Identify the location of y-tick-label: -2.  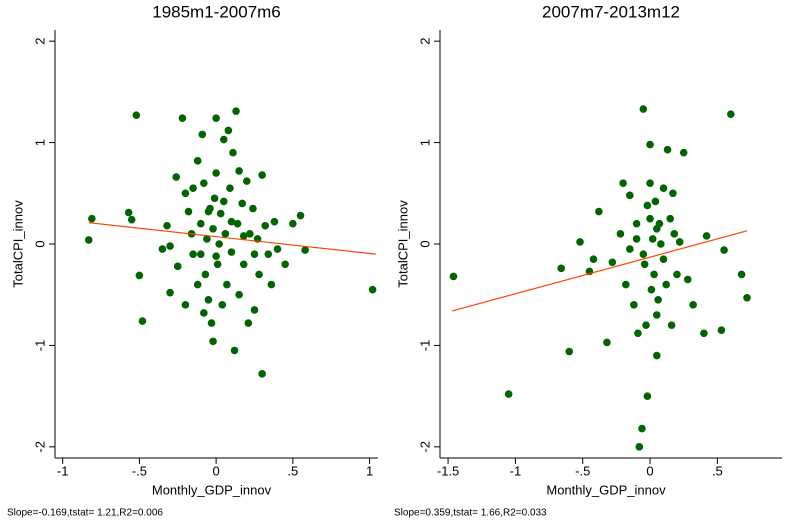
(424, 447).